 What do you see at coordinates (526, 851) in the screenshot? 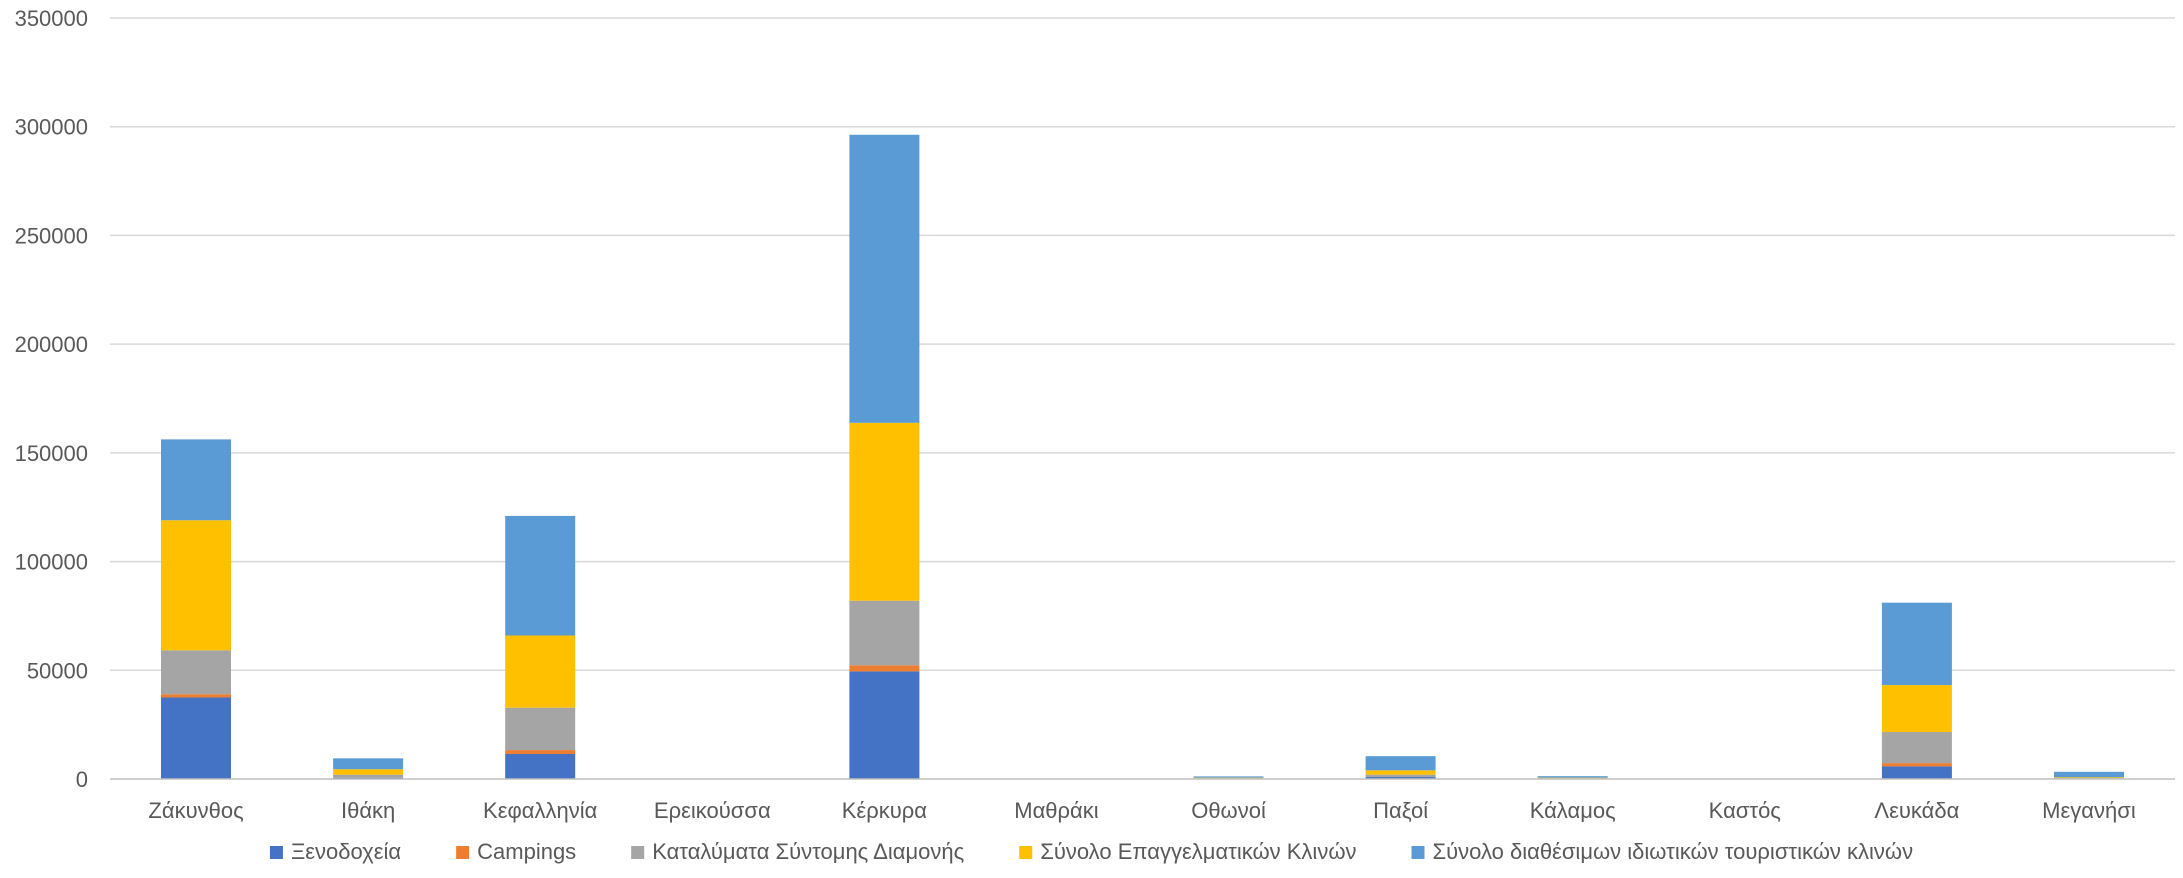
I see `legend-label: Campings` at bounding box center [526, 851].